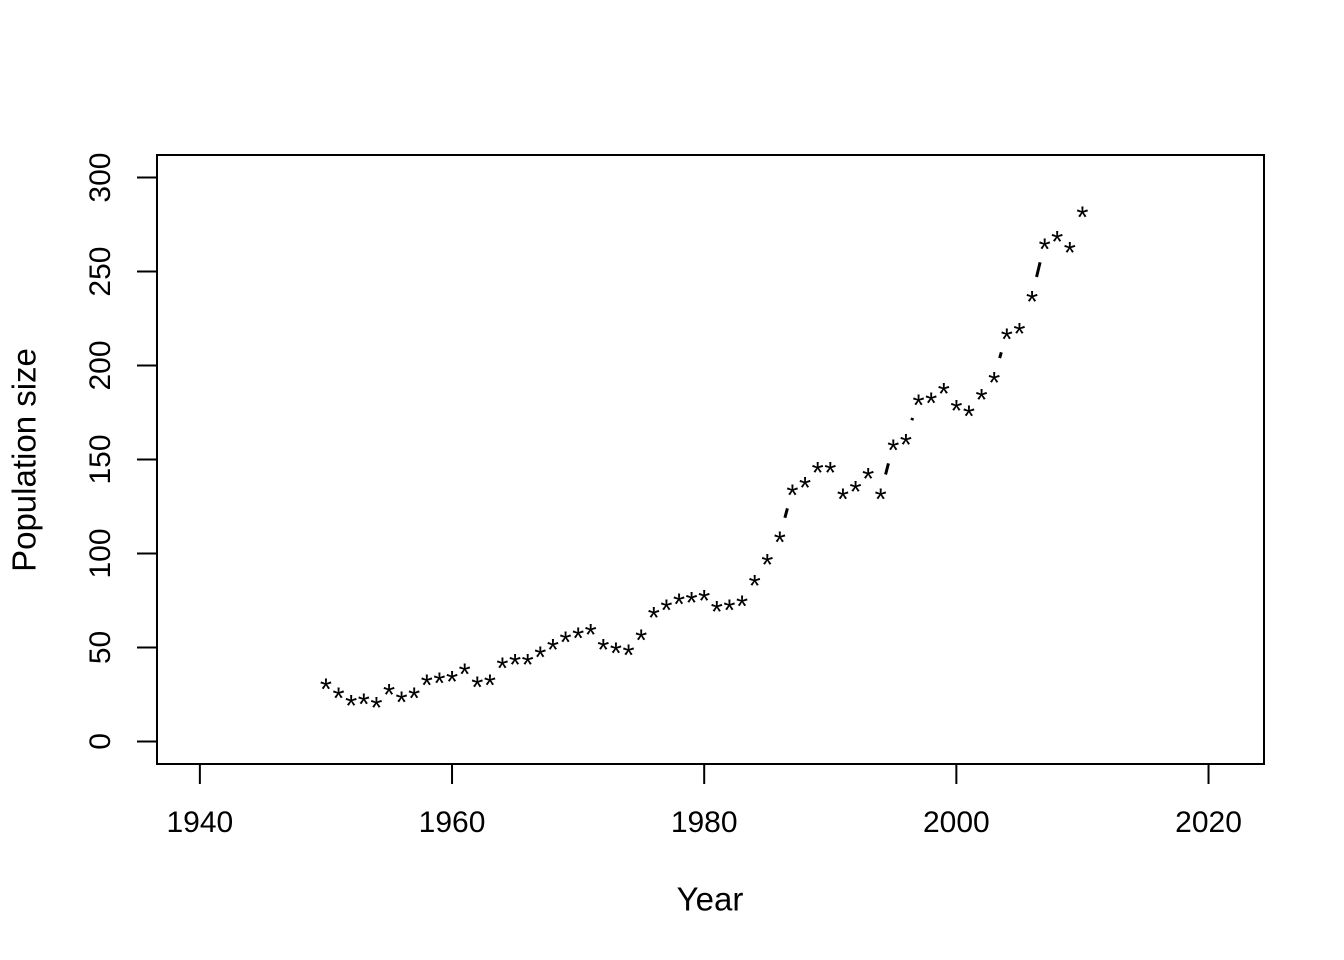 This screenshot has height=960, width=1344. Describe the element at coordinates (100, 647) in the screenshot. I see `y-tick-label: 50` at that location.